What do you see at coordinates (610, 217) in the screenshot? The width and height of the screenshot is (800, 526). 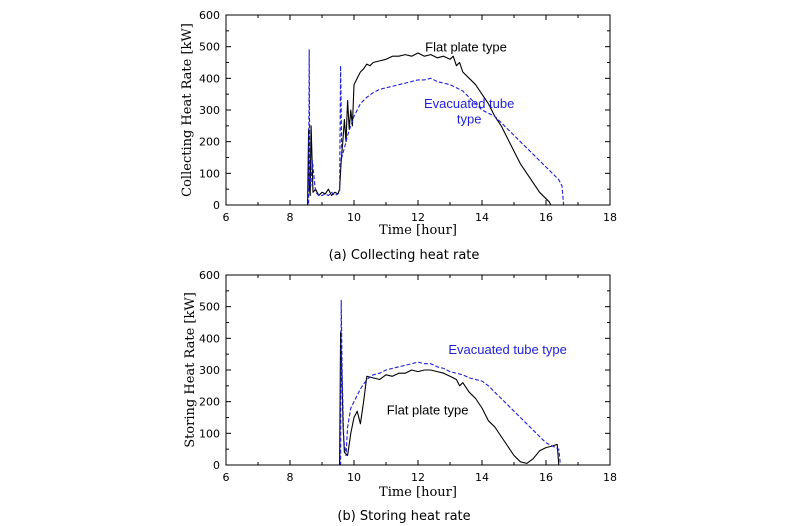 I see `chart-a-xticklabel-18: 18` at bounding box center [610, 217].